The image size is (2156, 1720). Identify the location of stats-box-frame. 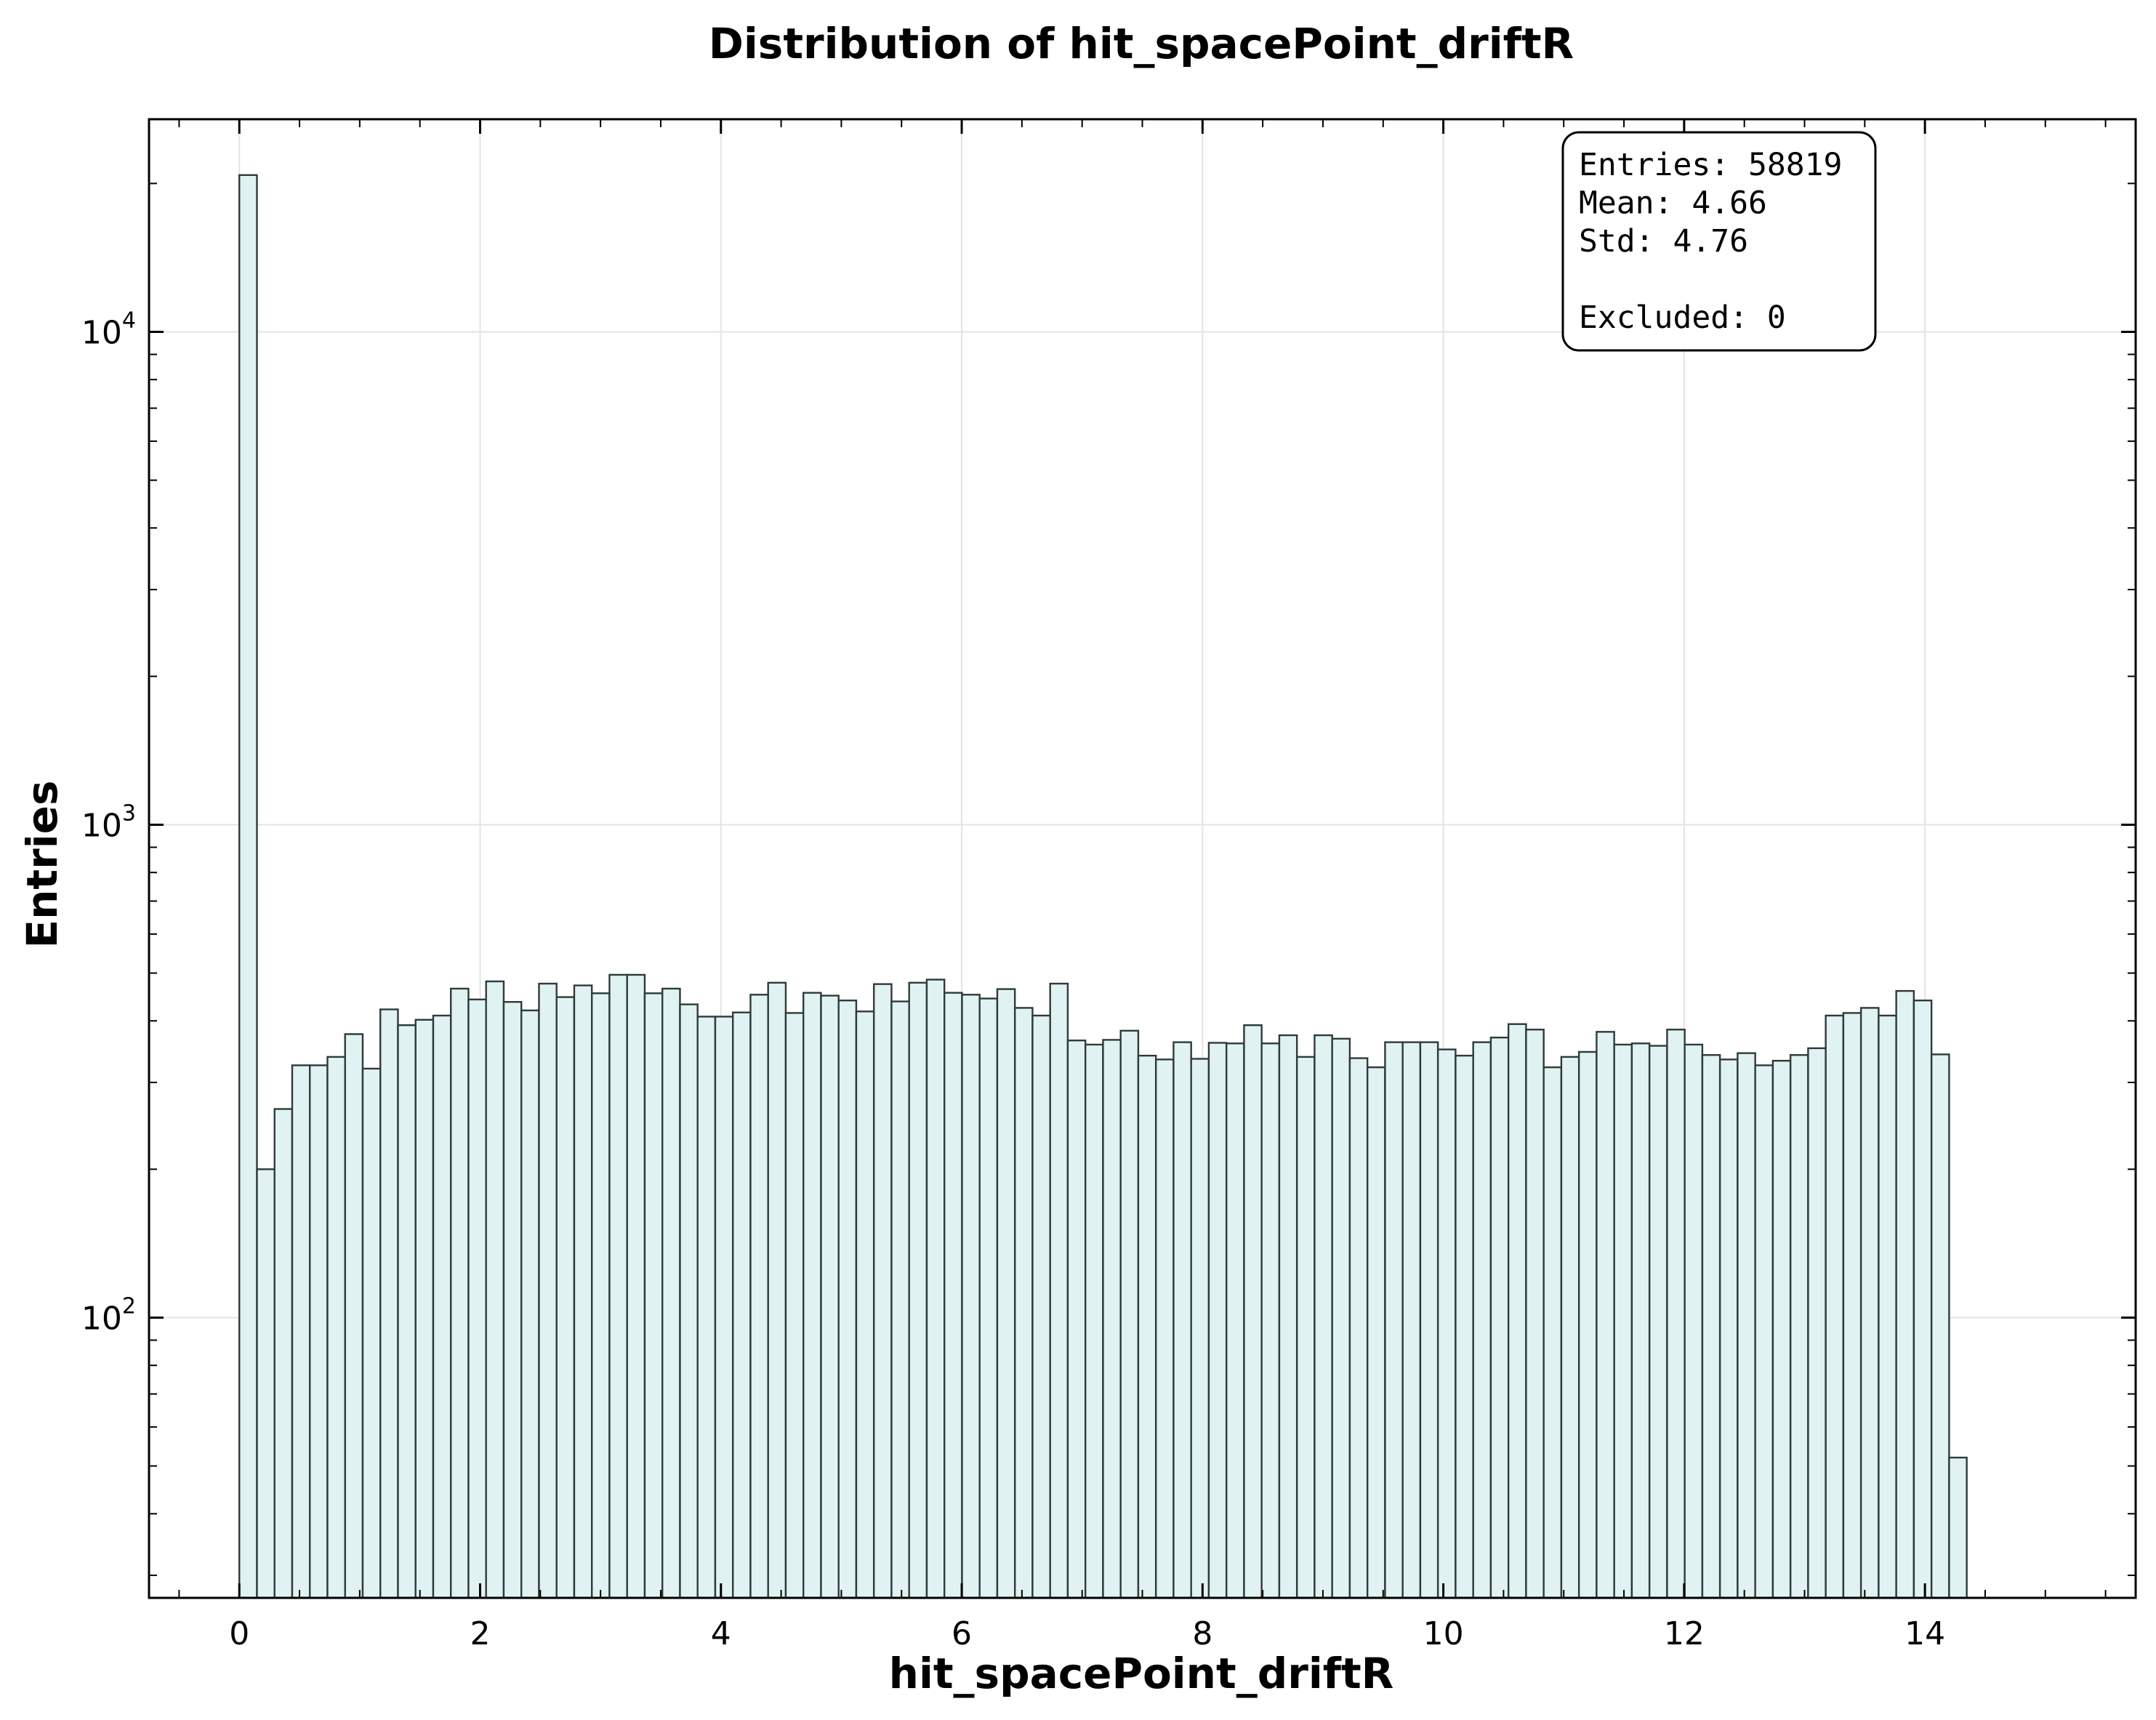
(1719, 241).